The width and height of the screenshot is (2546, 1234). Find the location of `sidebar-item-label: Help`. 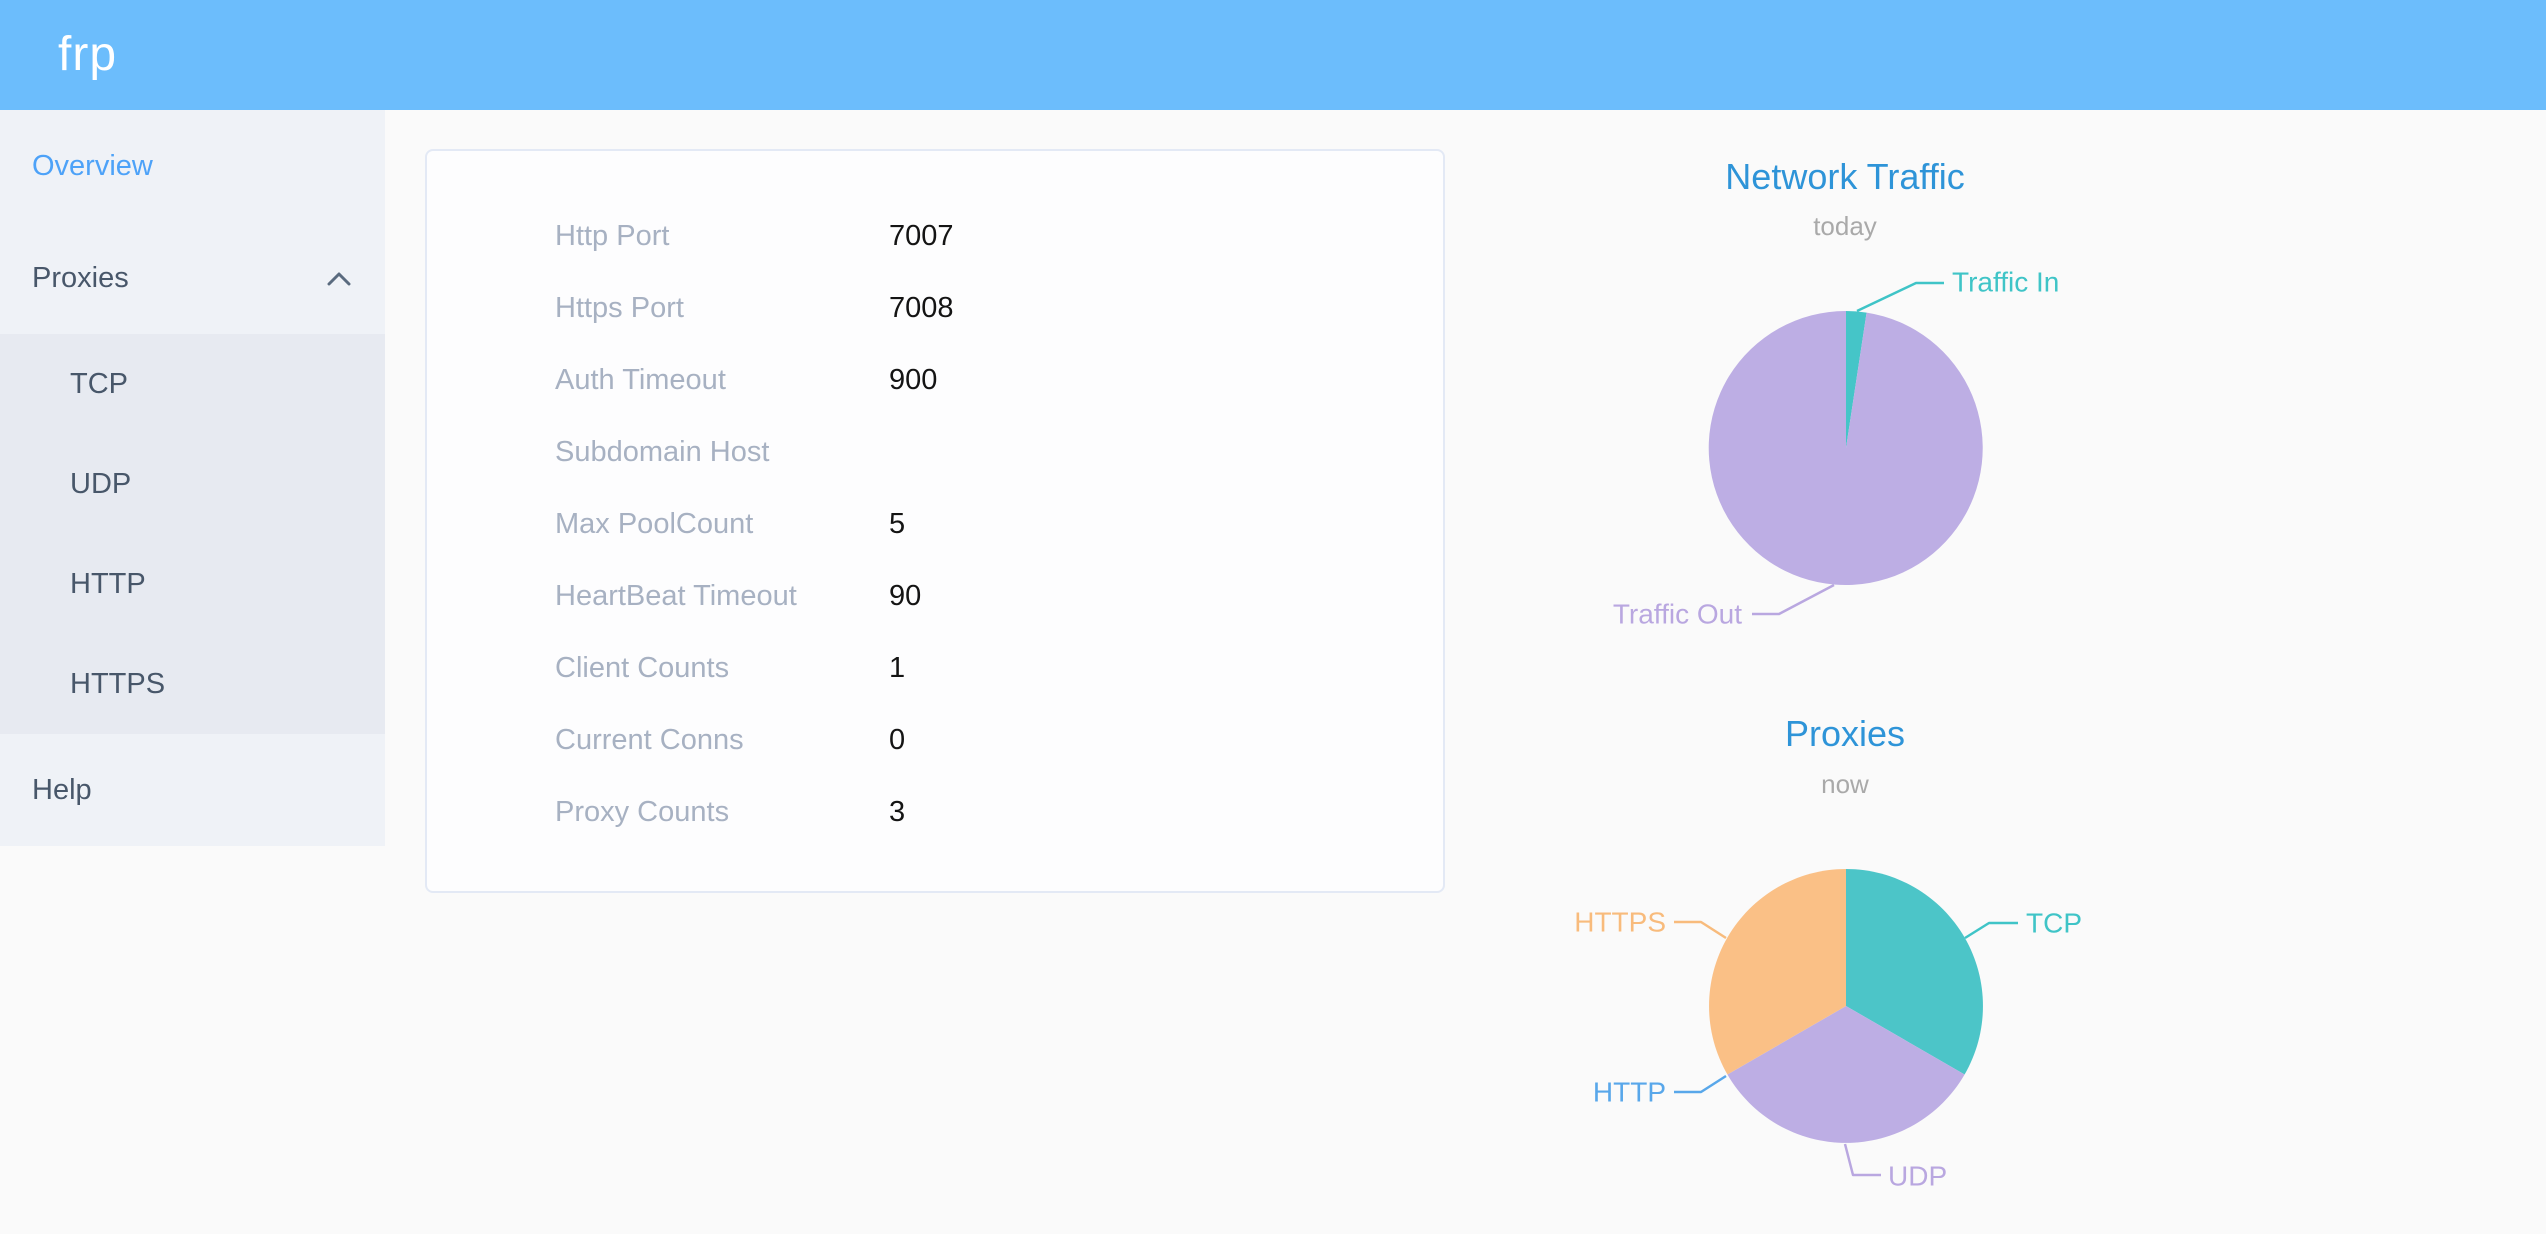

sidebar-item-label: Help is located at coordinates (62, 789).